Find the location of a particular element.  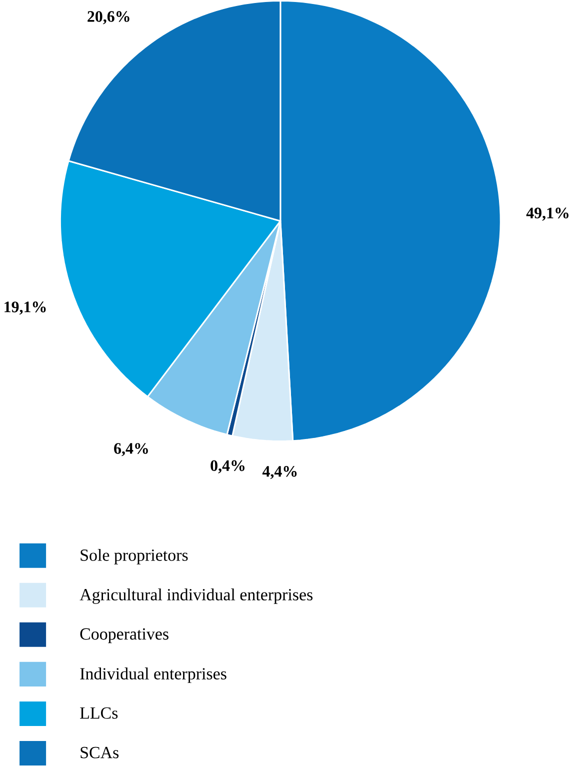

legend-label: SCAs is located at coordinates (99, 752).